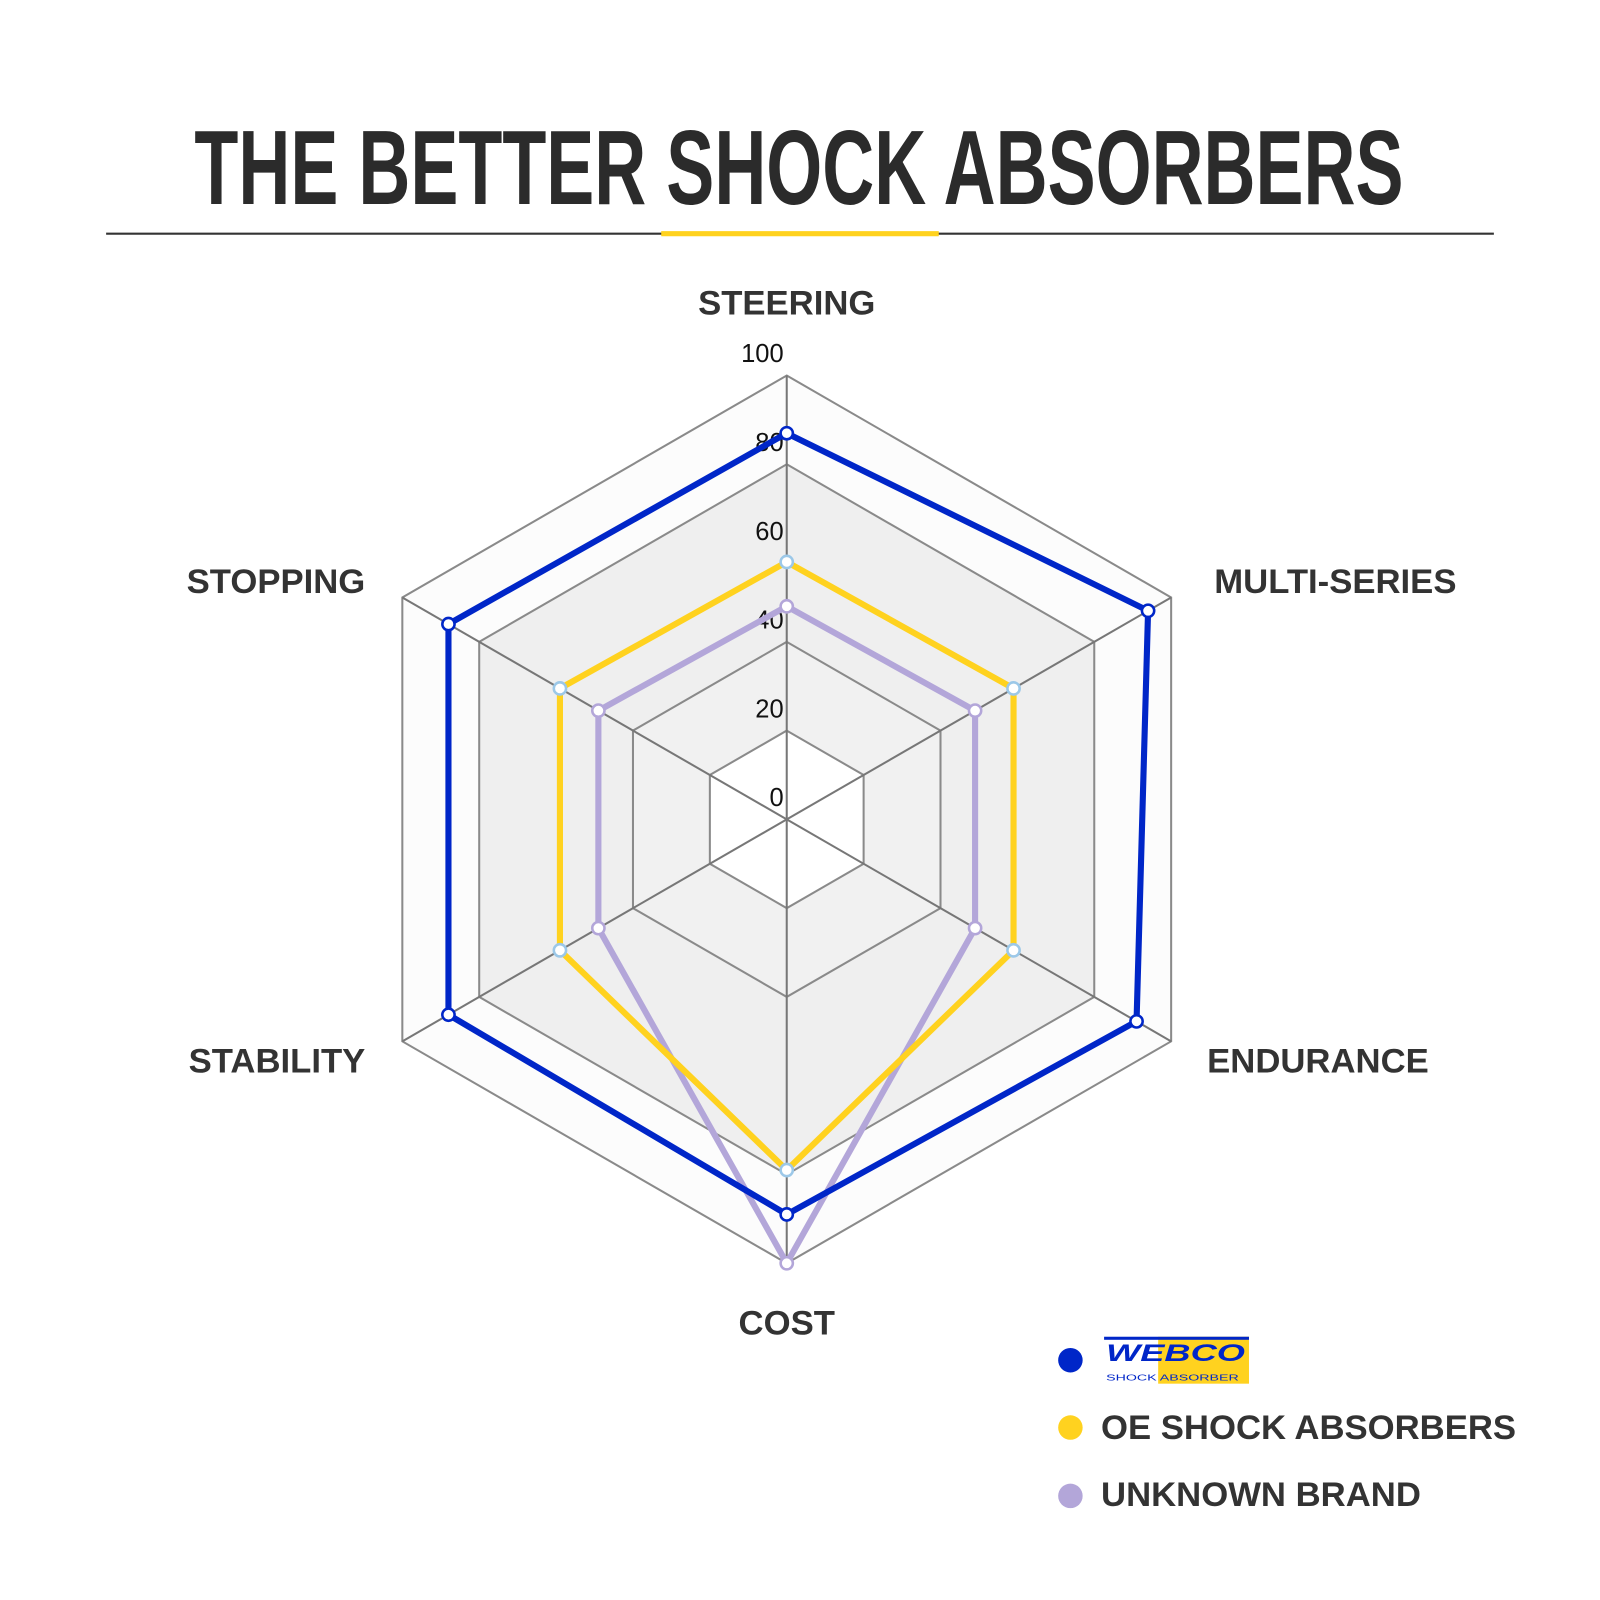 This screenshot has width=1600, height=1600. What do you see at coordinates (1172, 1378) in the screenshot?
I see `webco-logo-subtitle: SHOCK ABSORBER` at bounding box center [1172, 1378].